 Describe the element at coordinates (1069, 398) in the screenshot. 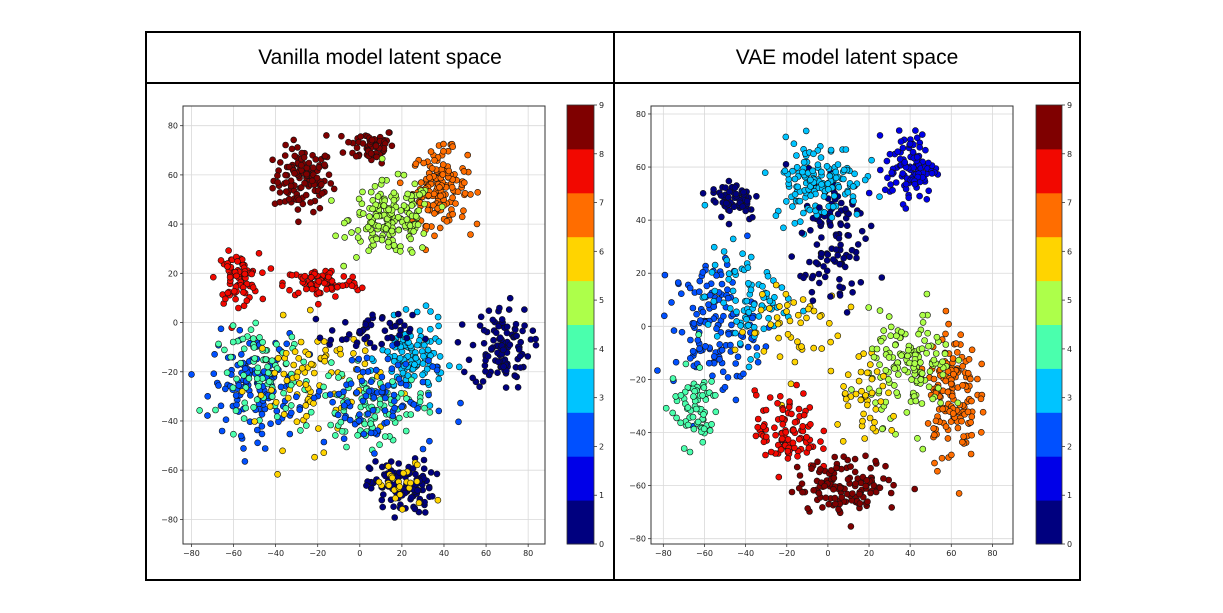

I see `colorbar-tick-label: 3` at that location.